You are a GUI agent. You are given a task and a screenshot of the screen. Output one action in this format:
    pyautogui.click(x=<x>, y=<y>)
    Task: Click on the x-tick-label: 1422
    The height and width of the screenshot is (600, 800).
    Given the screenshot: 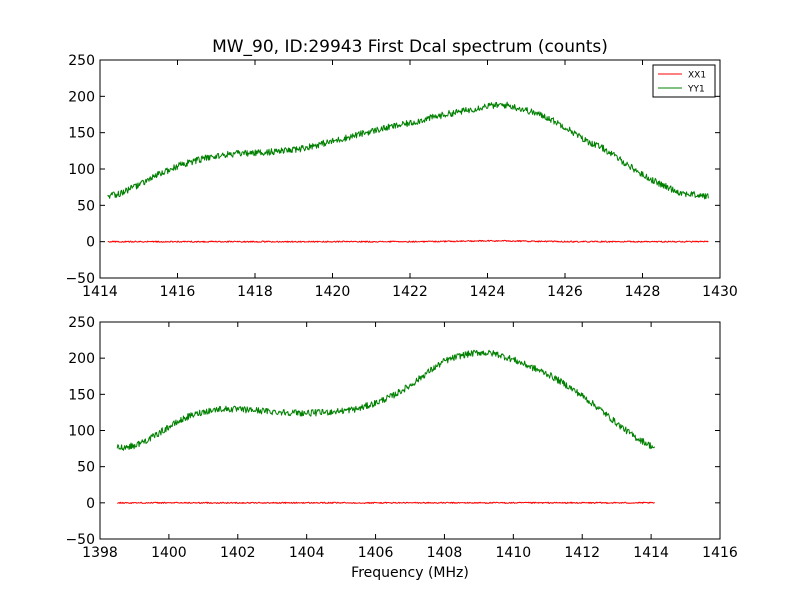 What is the action you would take?
    pyautogui.click(x=410, y=292)
    